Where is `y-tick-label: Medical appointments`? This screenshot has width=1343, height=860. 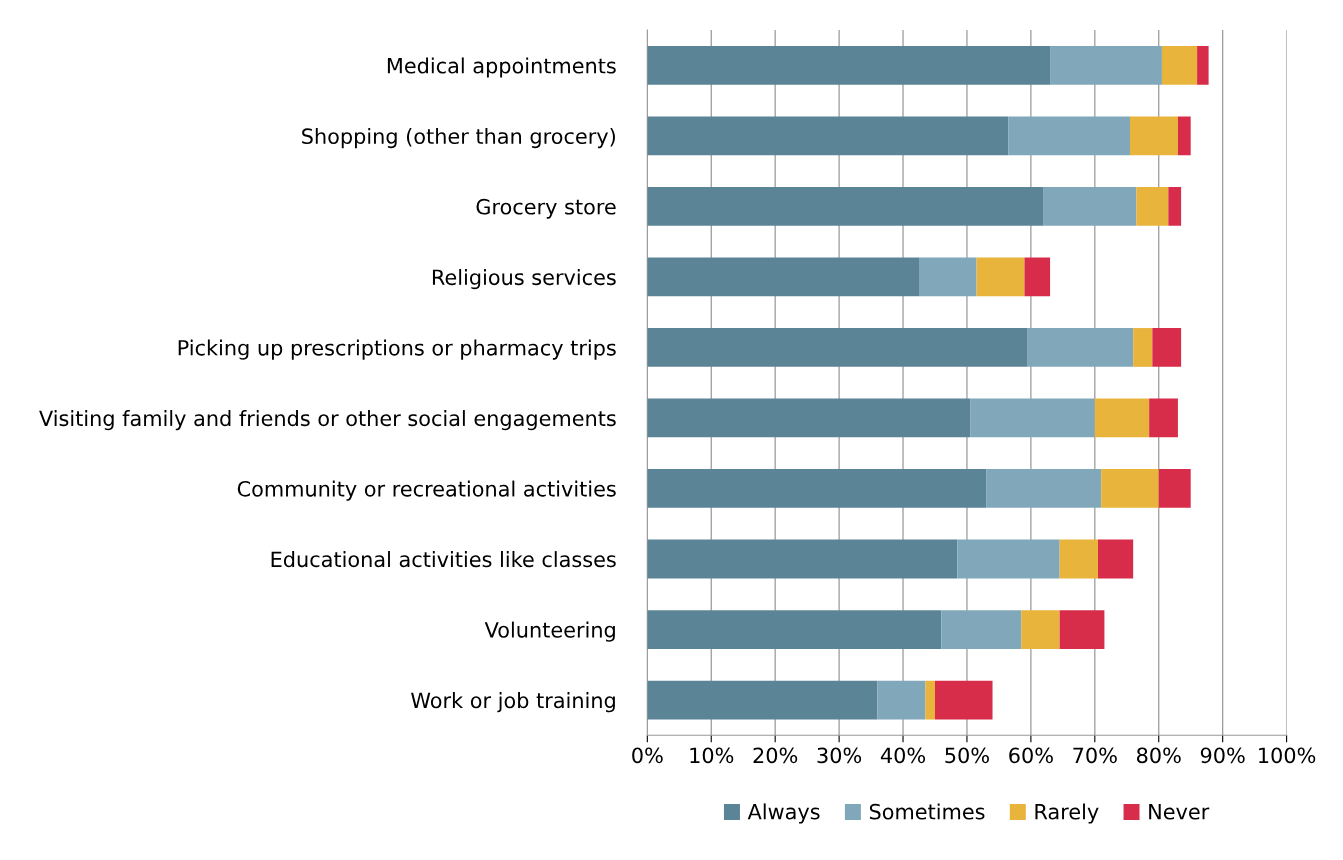 y-tick-label: Medical appointments is located at coordinates (501, 67).